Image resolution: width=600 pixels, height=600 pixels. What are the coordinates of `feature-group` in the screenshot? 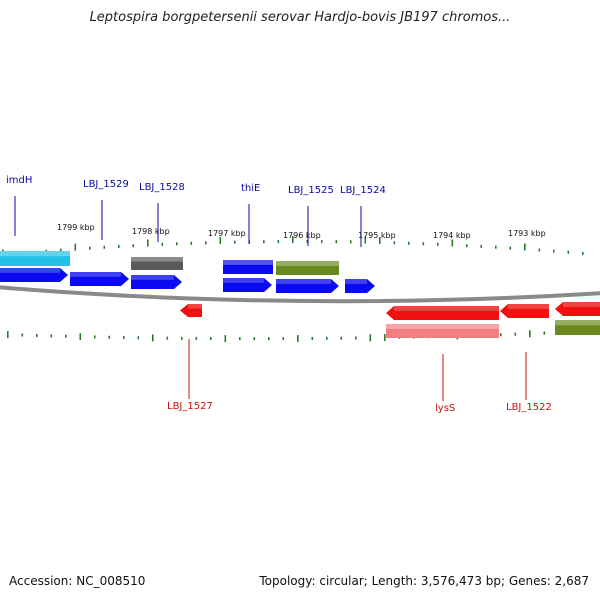 It's located at (300, 294).